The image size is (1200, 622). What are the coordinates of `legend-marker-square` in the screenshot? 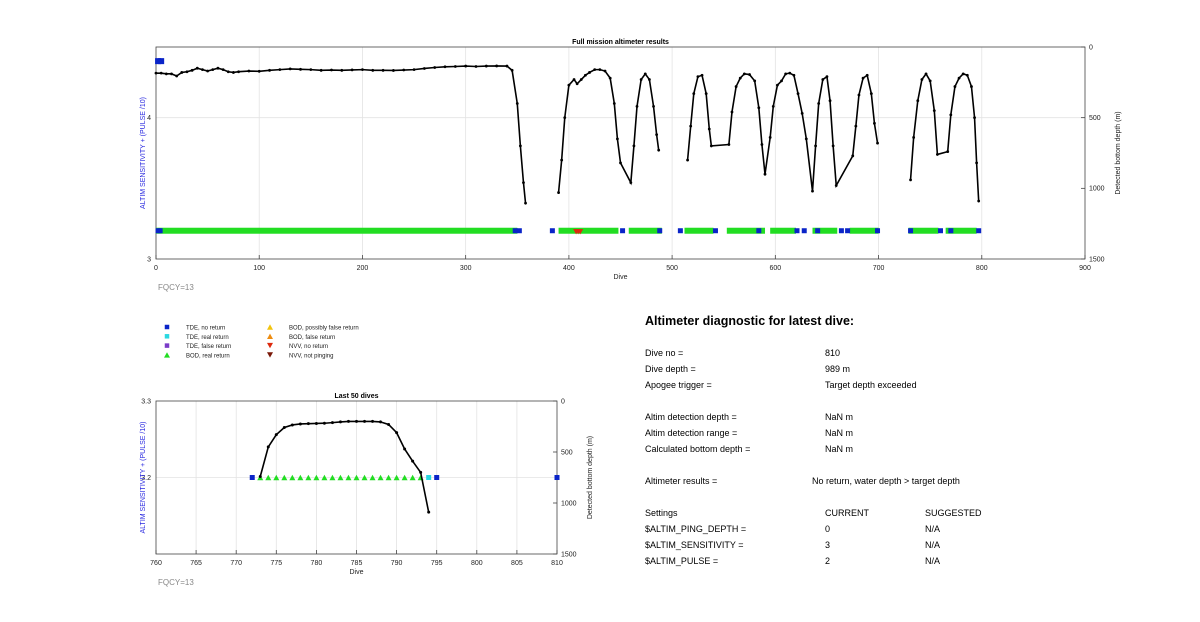 It's located at (167, 336).